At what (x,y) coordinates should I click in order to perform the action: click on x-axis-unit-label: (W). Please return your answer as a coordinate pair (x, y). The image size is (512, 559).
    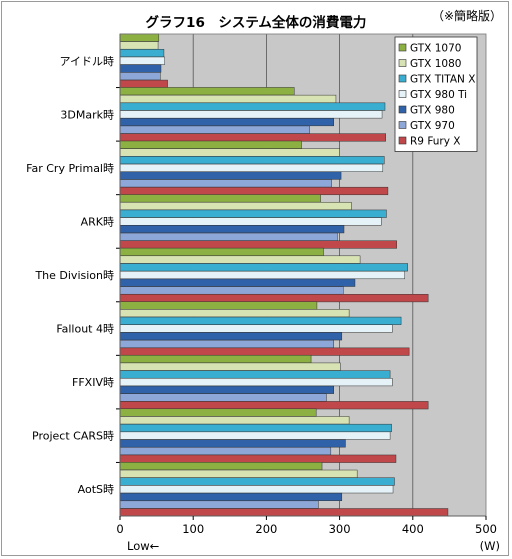
    Looking at the image, I should click on (490, 546).